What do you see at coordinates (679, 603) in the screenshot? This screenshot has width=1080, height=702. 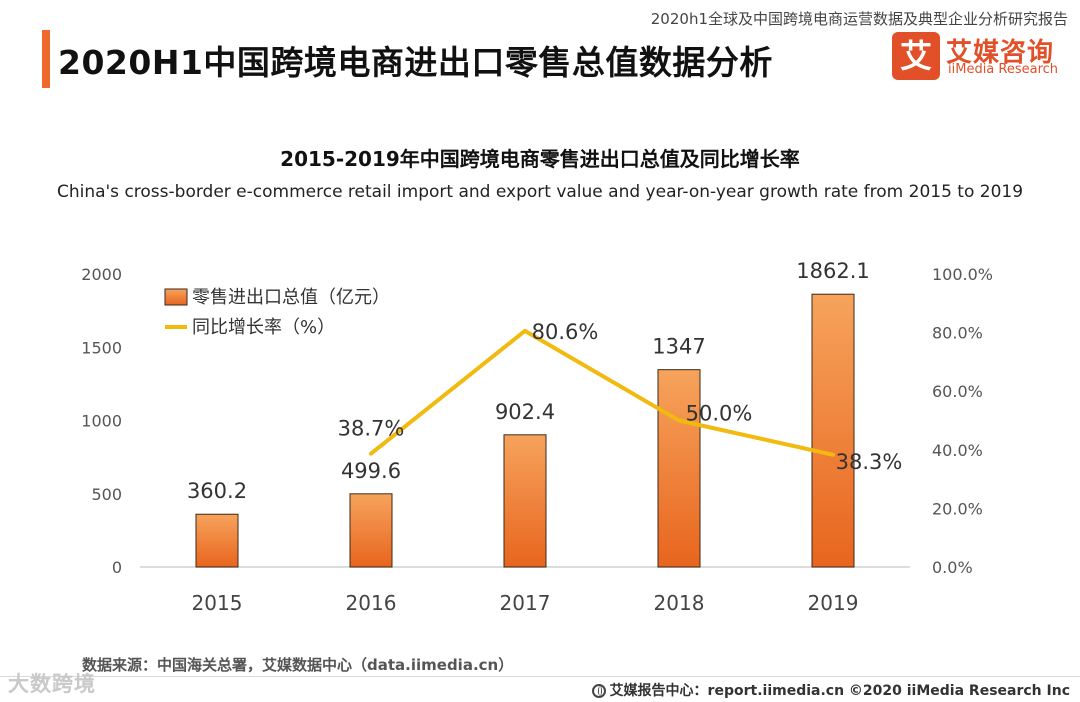 I see `x-tick-label: 2018` at bounding box center [679, 603].